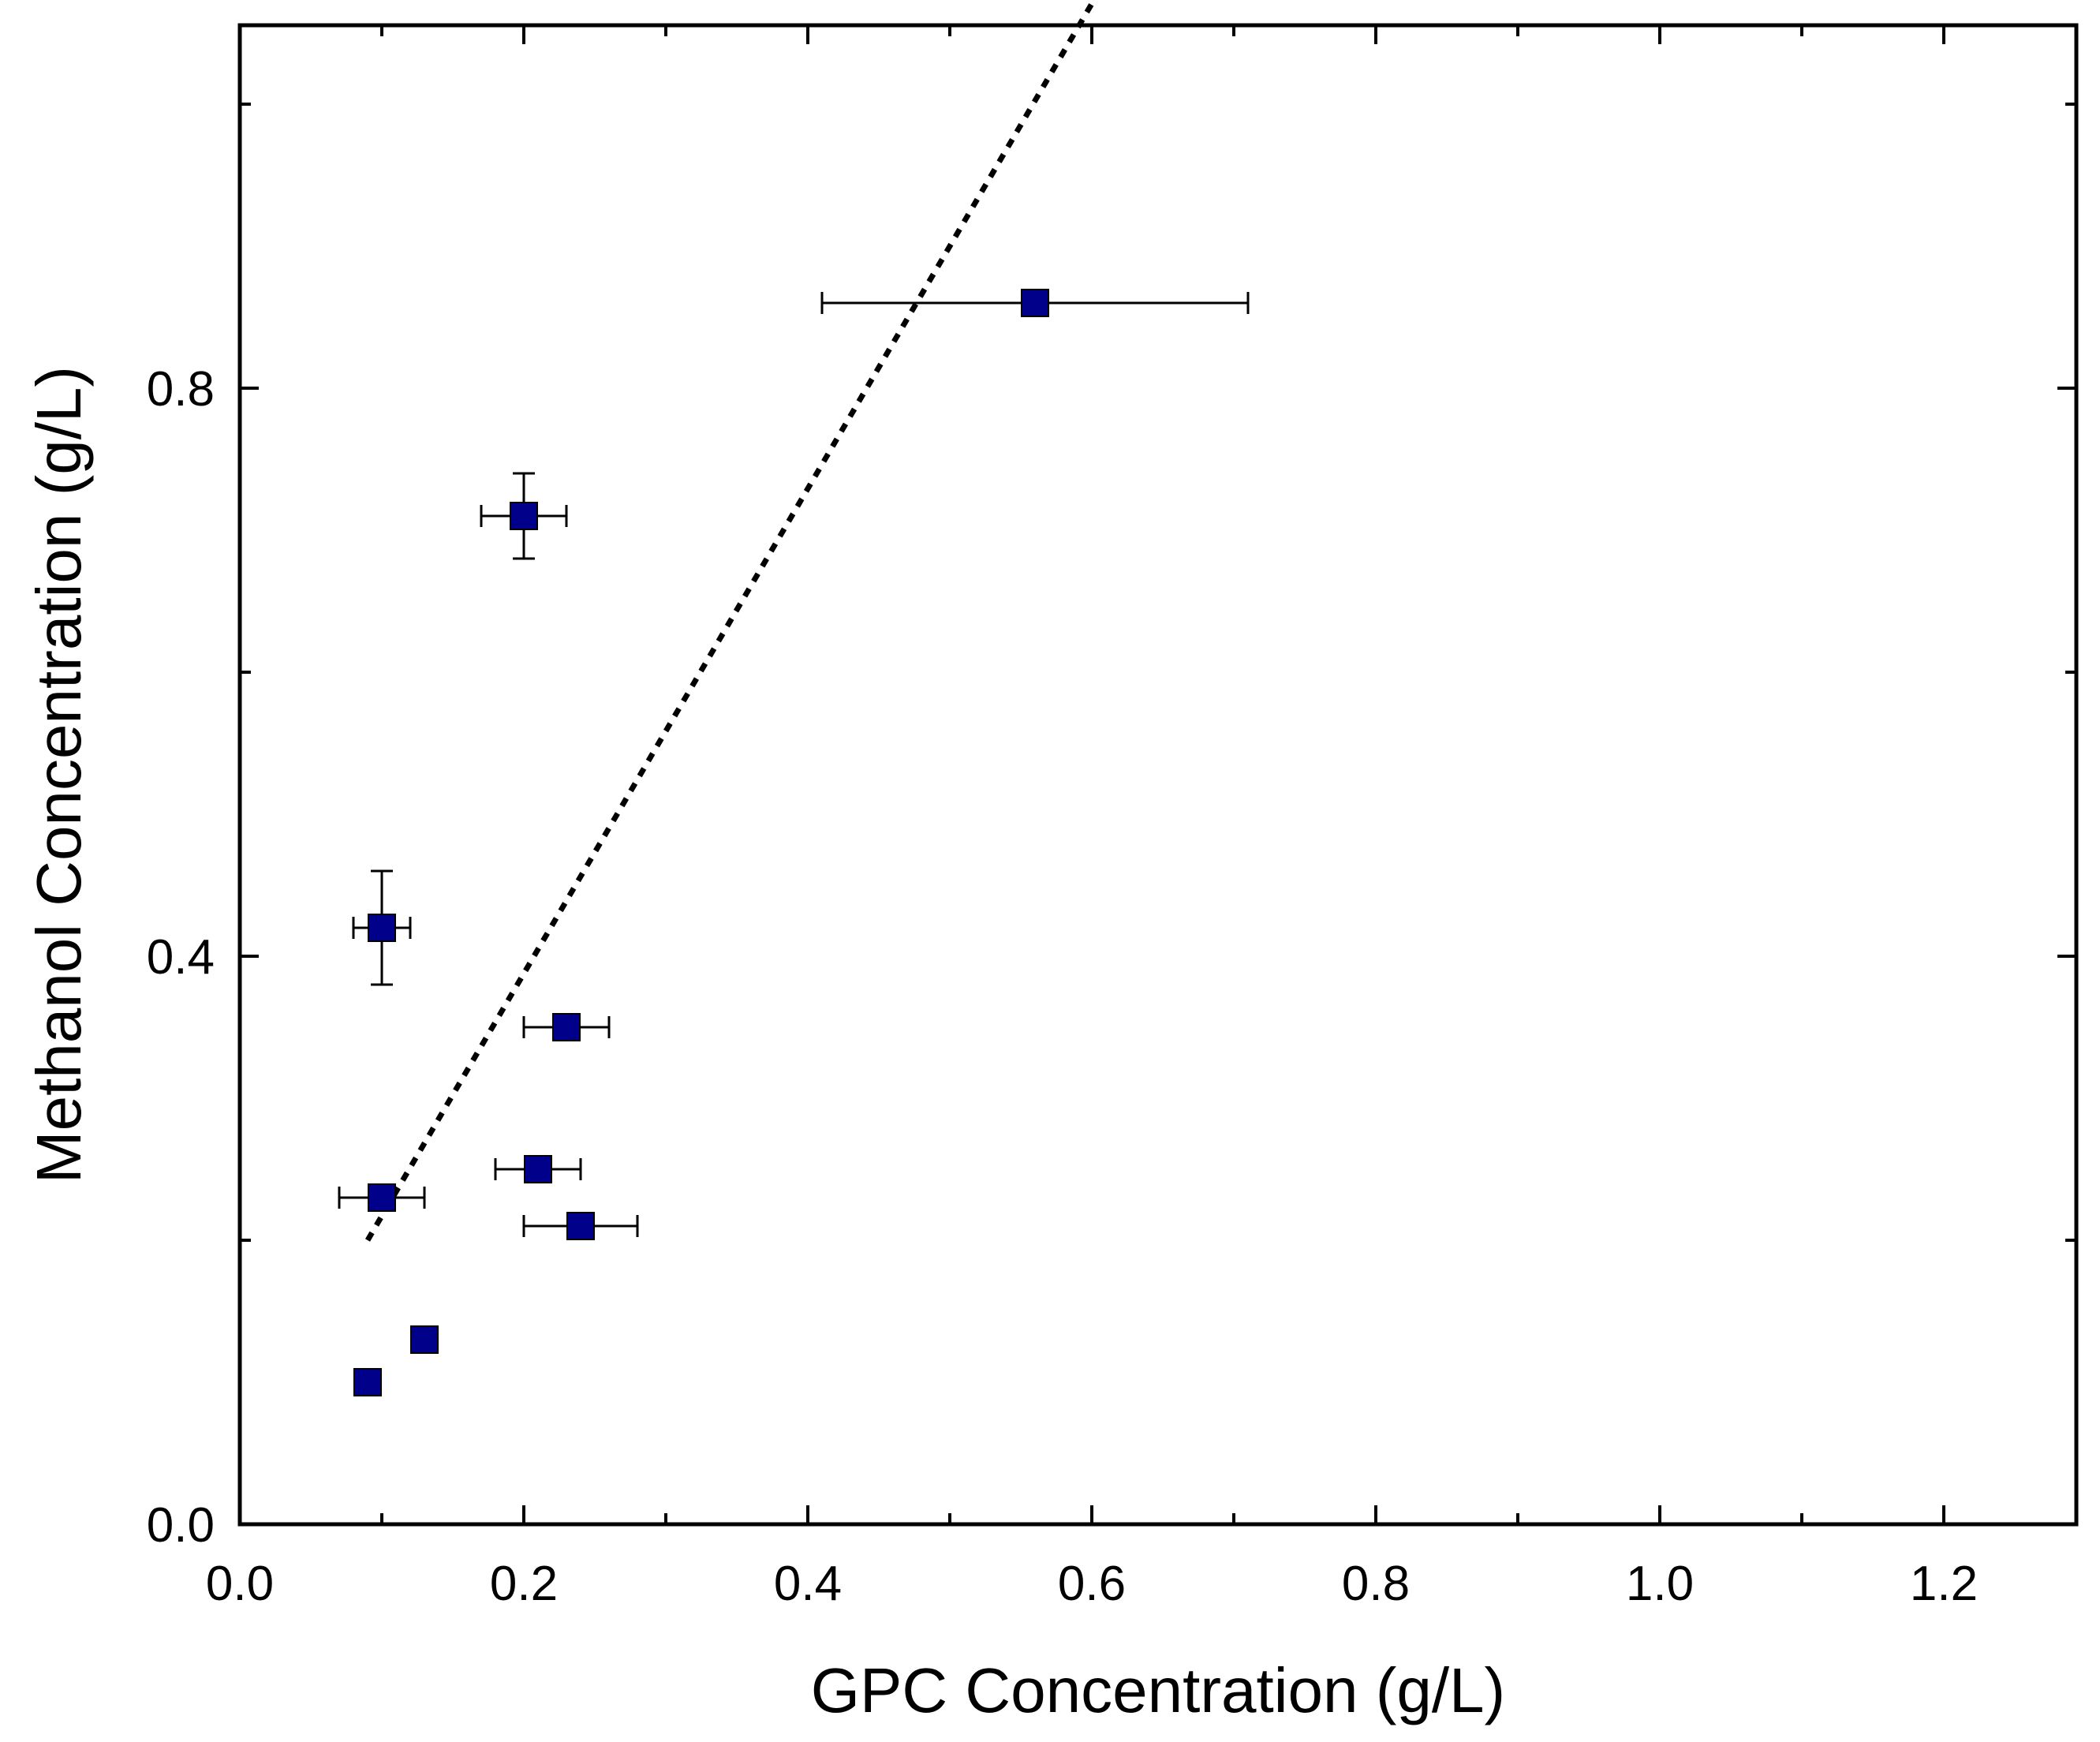 This screenshot has height=1742, width=2100. What do you see at coordinates (1158, 1690) in the screenshot?
I see `x-axis-title: GPC Concentration (g/L)` at bounding box center [1158, 1690].